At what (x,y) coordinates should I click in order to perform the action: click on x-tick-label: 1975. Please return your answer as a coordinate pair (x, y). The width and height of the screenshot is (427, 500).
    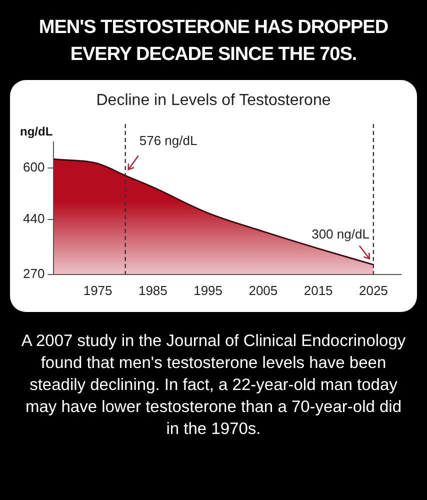
    Looking at the image, I should click on (97, 290).